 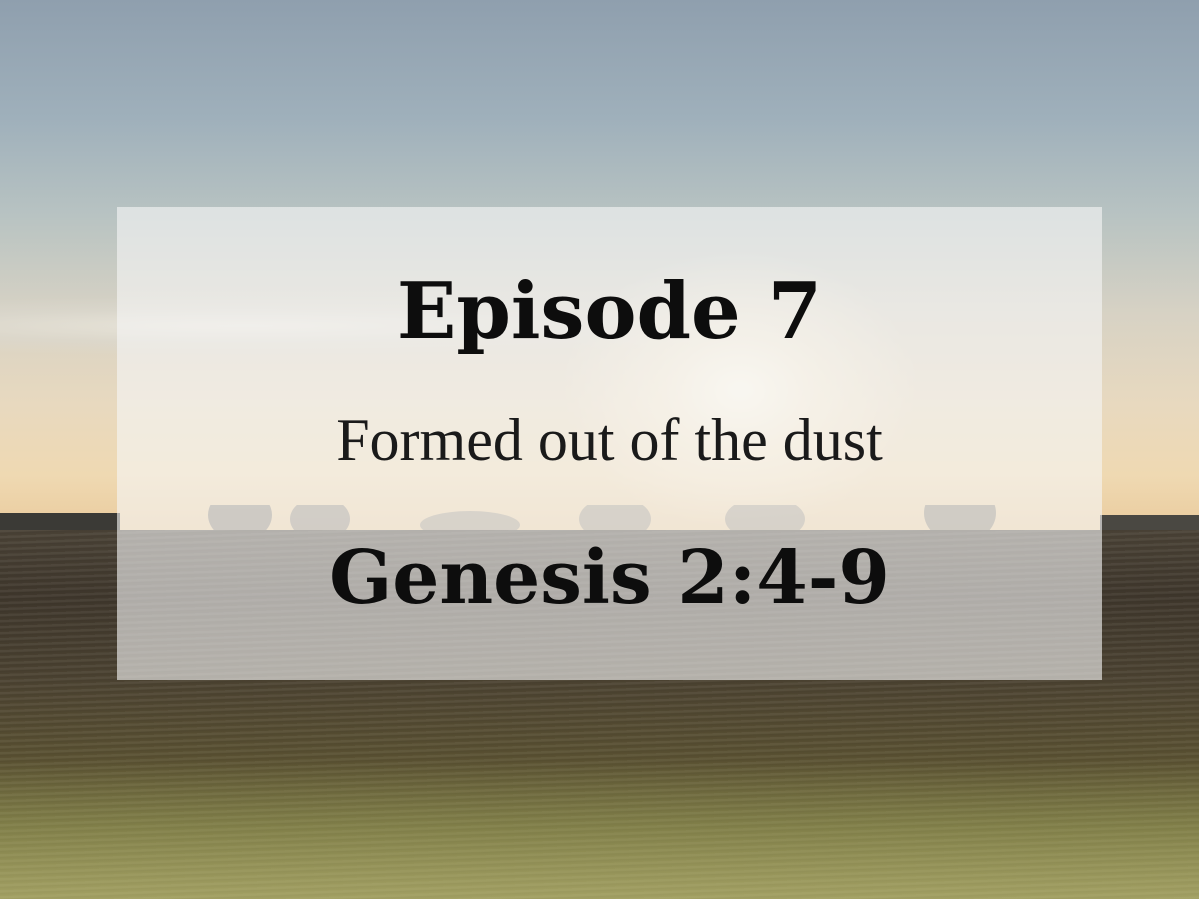 What do you see at coordinates (609, 440) in the screenshot?
I see `episode-subtitle: Formed out of the dust` at bounding box center [609, 440].